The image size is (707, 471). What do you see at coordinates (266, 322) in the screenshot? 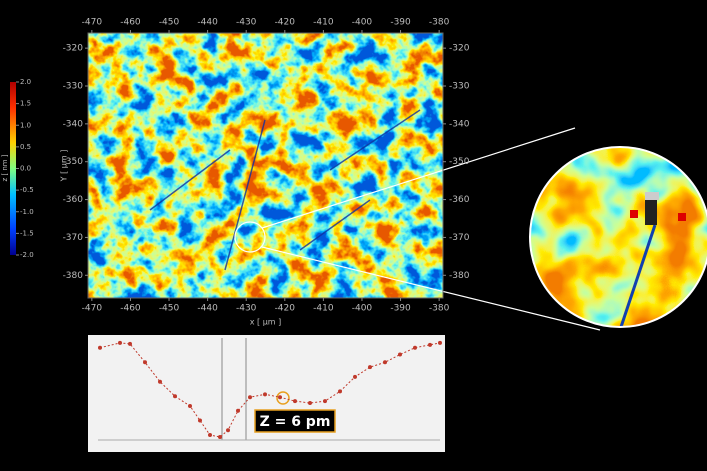
I see `x-axis-label: x [ µm ]` at bounding box center [266, 322].